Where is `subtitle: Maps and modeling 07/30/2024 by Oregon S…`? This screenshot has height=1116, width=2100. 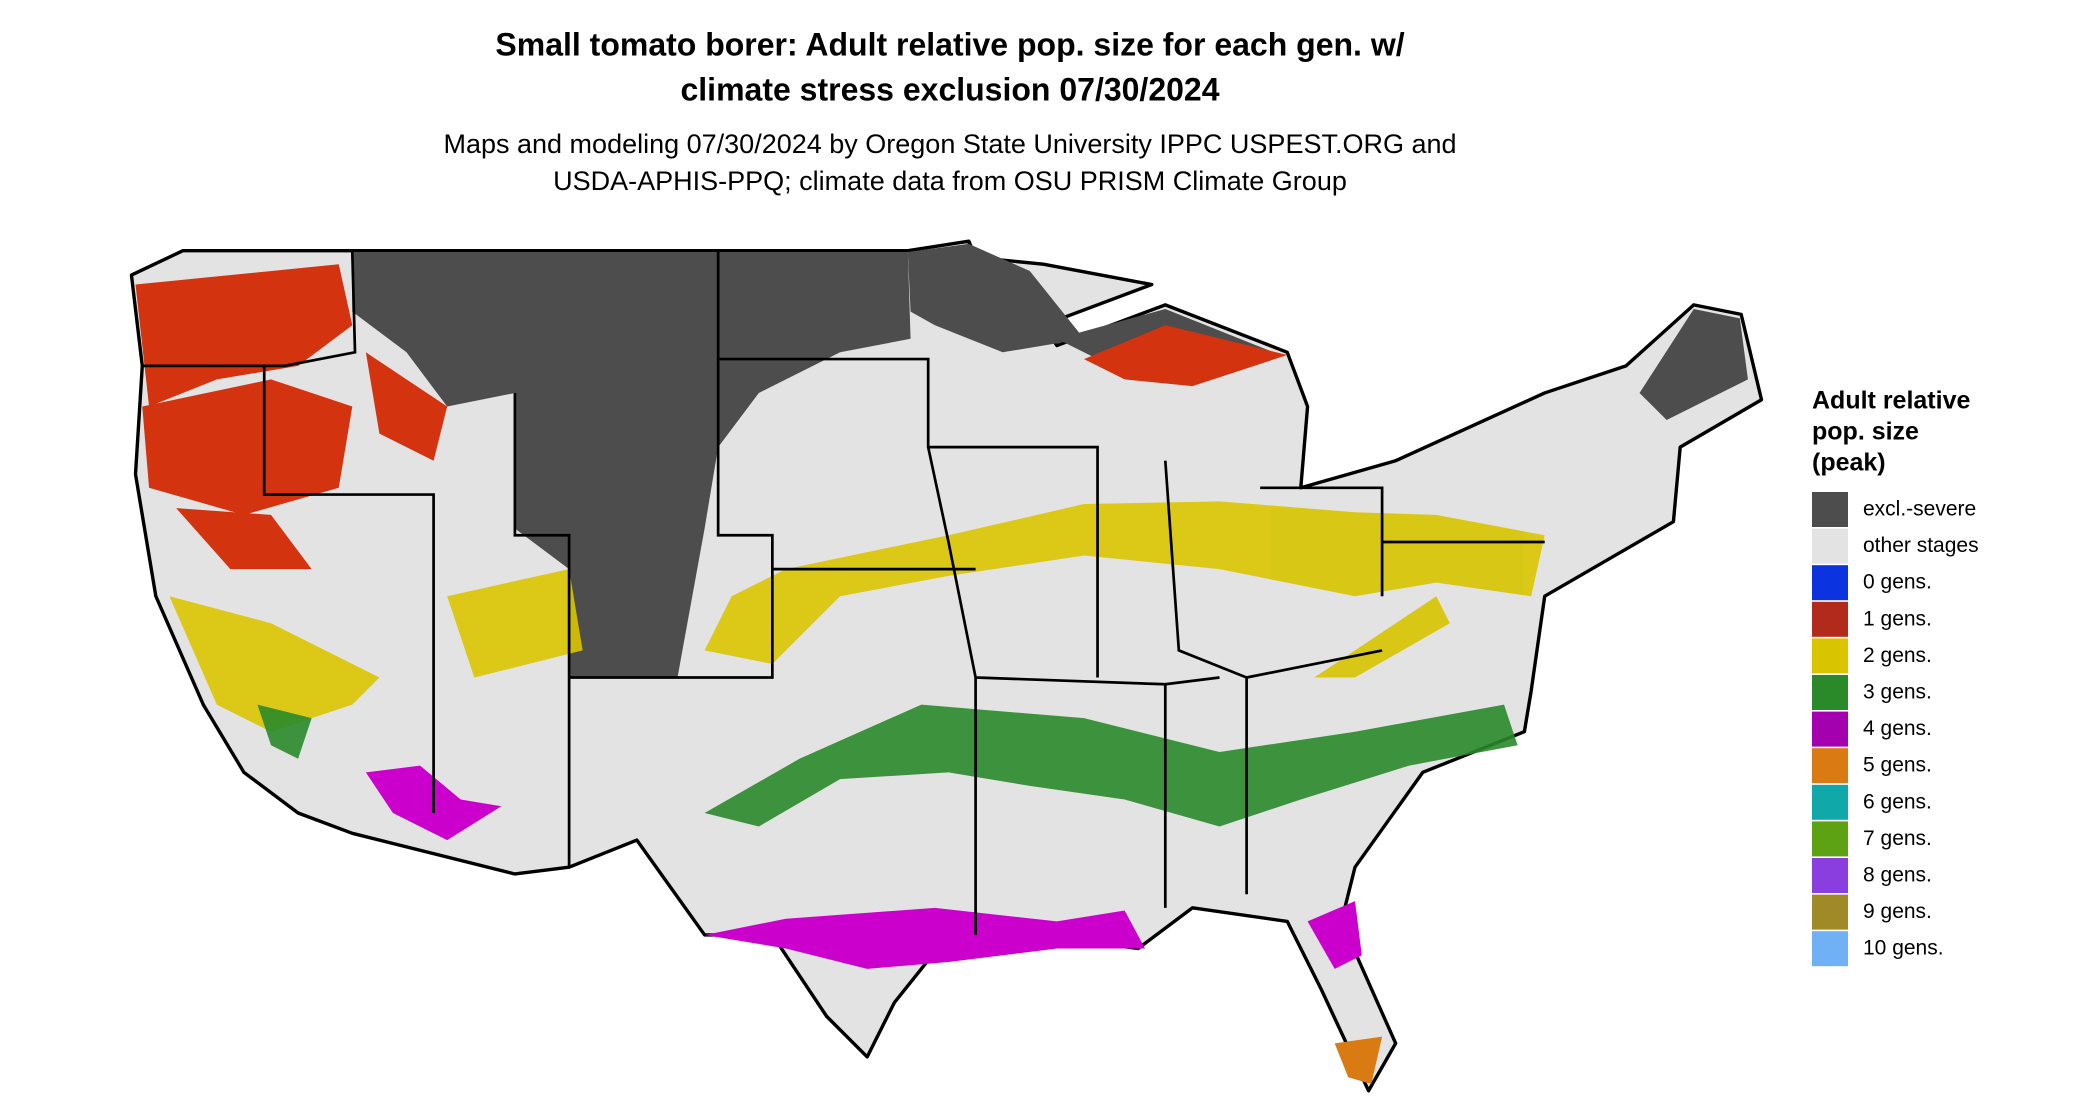
subtitle: Maps and modeling 07/30/2024 by Oregon S… is located at coordinates (949, 144).